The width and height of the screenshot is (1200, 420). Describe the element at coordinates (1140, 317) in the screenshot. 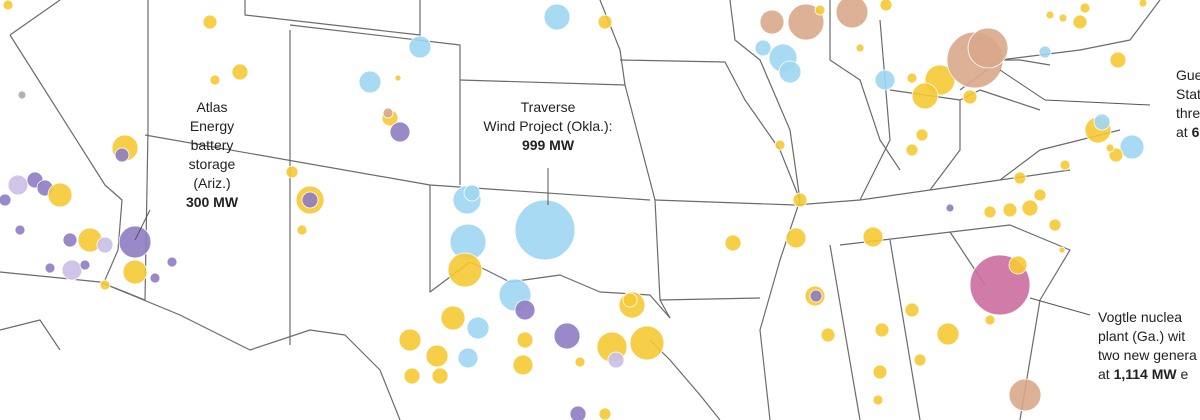

I see `annotation-text: Vogtle nuclea` at that location.